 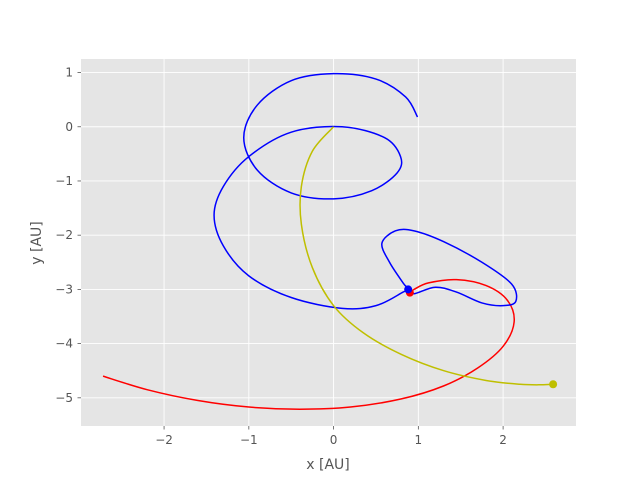 What do you see at coordinates (164, 440) in the screenshot?
I see `x-tick-label: −2` at bounding box center [164, 440].